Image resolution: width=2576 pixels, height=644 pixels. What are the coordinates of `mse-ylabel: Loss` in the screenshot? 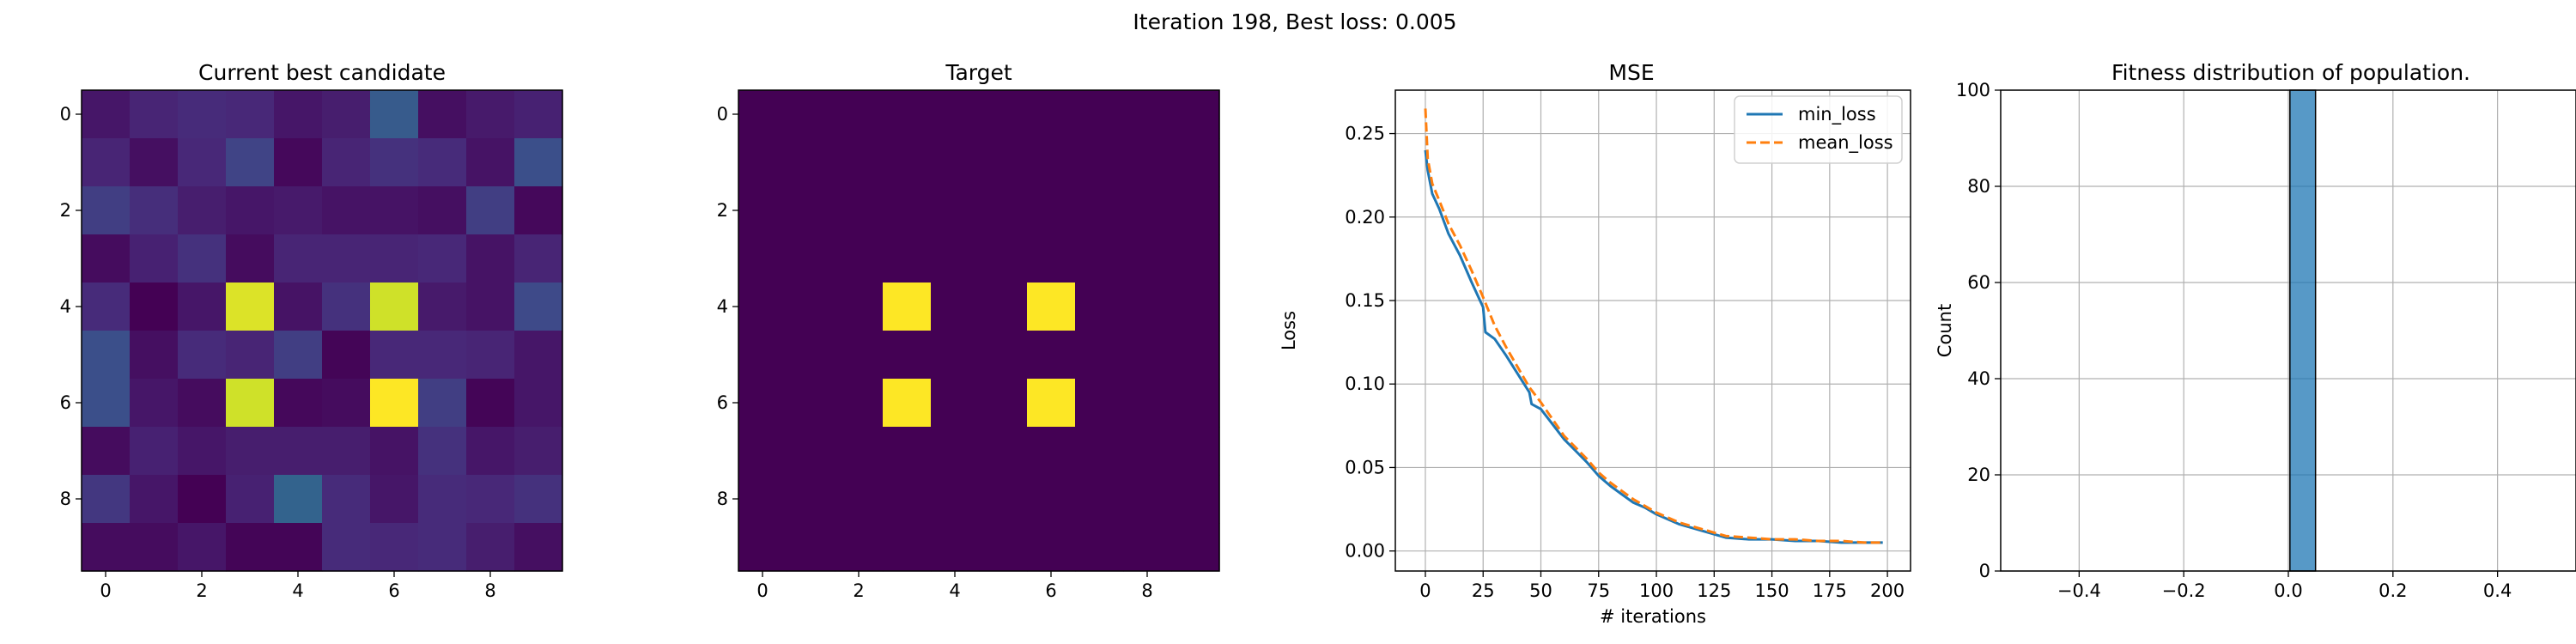 It's located at (1289, 330).